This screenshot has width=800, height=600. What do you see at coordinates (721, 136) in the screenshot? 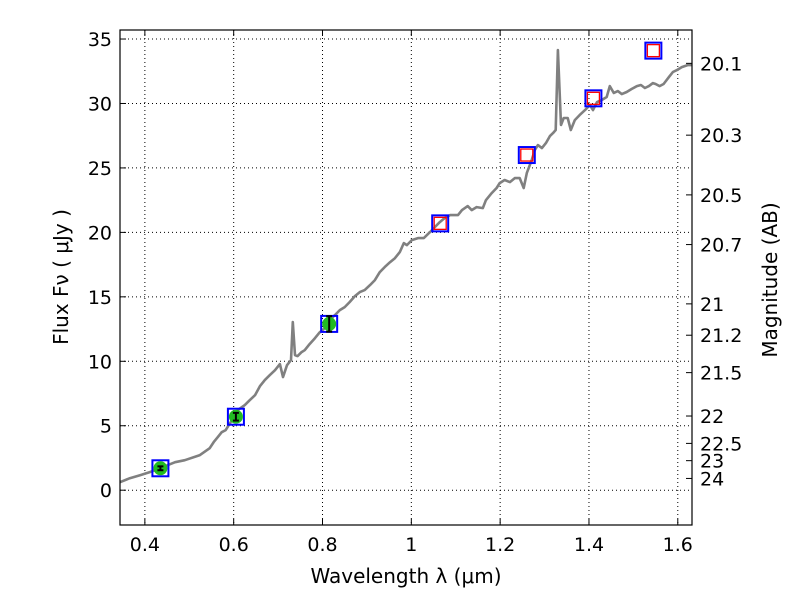
I see `right-tick-label: 20.3` at bounding box center [721, 136].